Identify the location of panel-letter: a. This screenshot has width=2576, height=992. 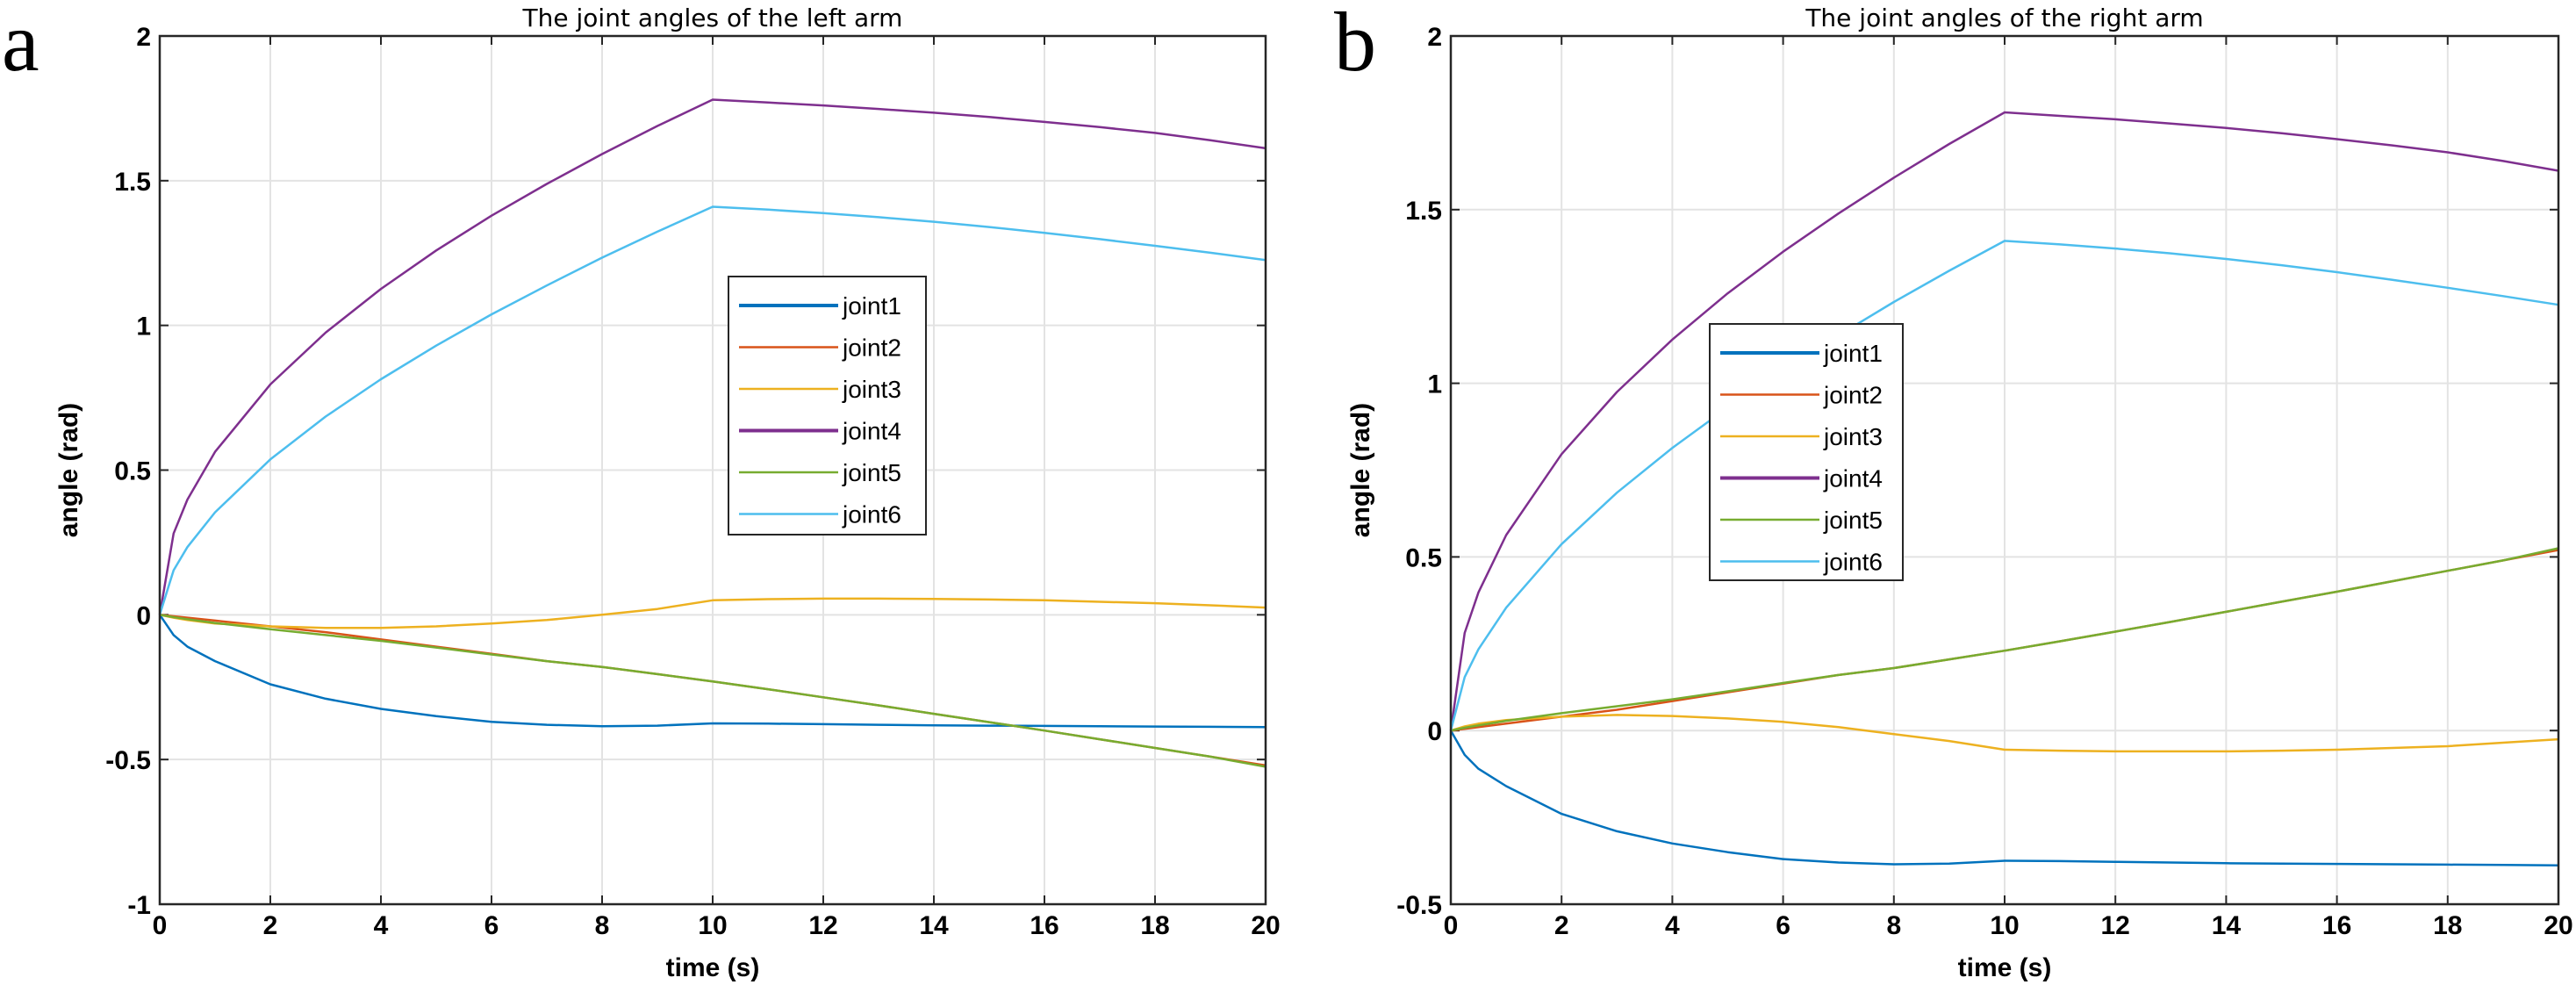
(20, 44).